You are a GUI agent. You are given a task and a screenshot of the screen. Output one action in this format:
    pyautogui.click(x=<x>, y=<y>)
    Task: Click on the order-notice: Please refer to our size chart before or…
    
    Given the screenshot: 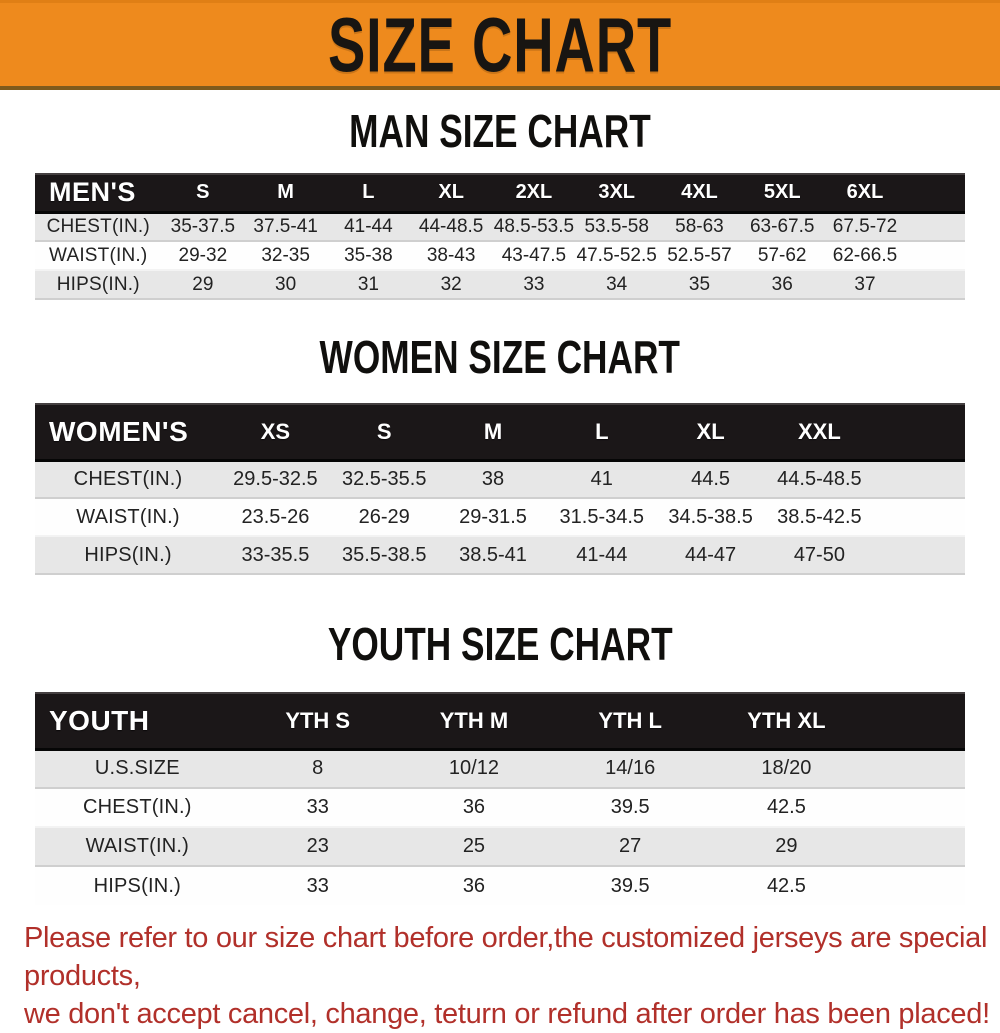 What is the action you would take?
    pyautogui.click(x=500, y=976)
    